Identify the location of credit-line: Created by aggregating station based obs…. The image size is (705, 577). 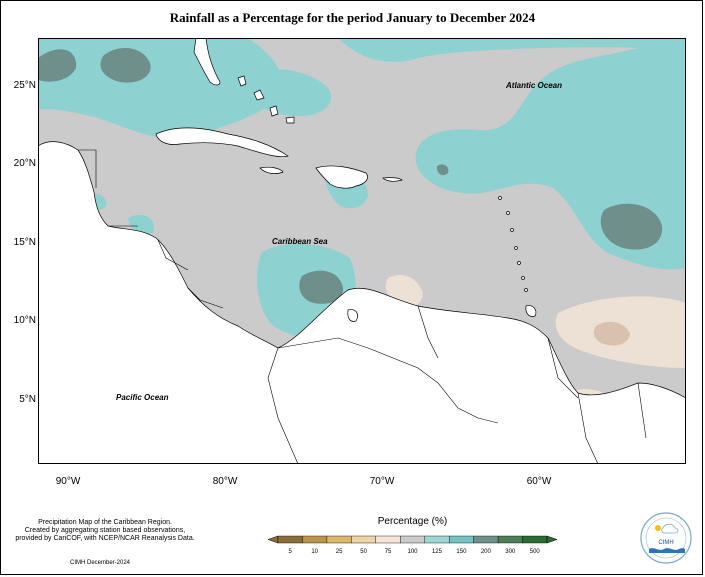
(105, 530).